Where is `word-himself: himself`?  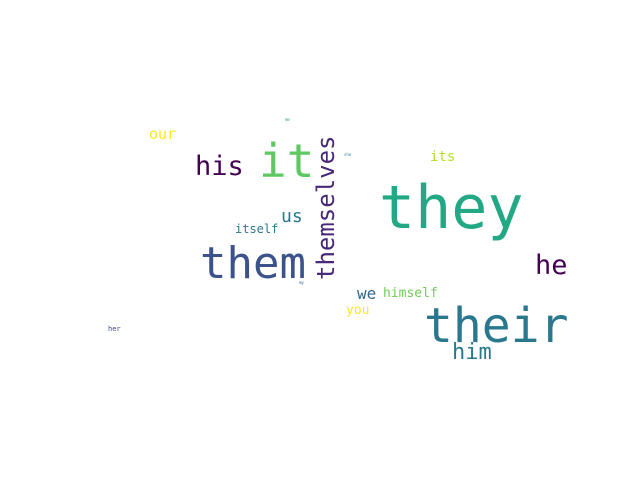 word-himself: himself is located at coordinates (410, 293).